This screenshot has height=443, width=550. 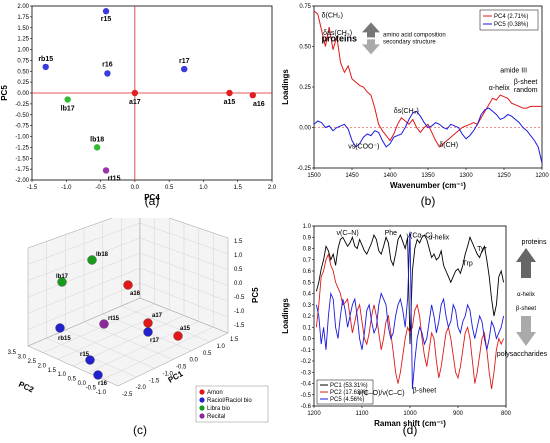 What do you see at coordinates (285, 87) in the screenshot?
I see `y-axis-label: Loadings` at bounding box center [285, 87].